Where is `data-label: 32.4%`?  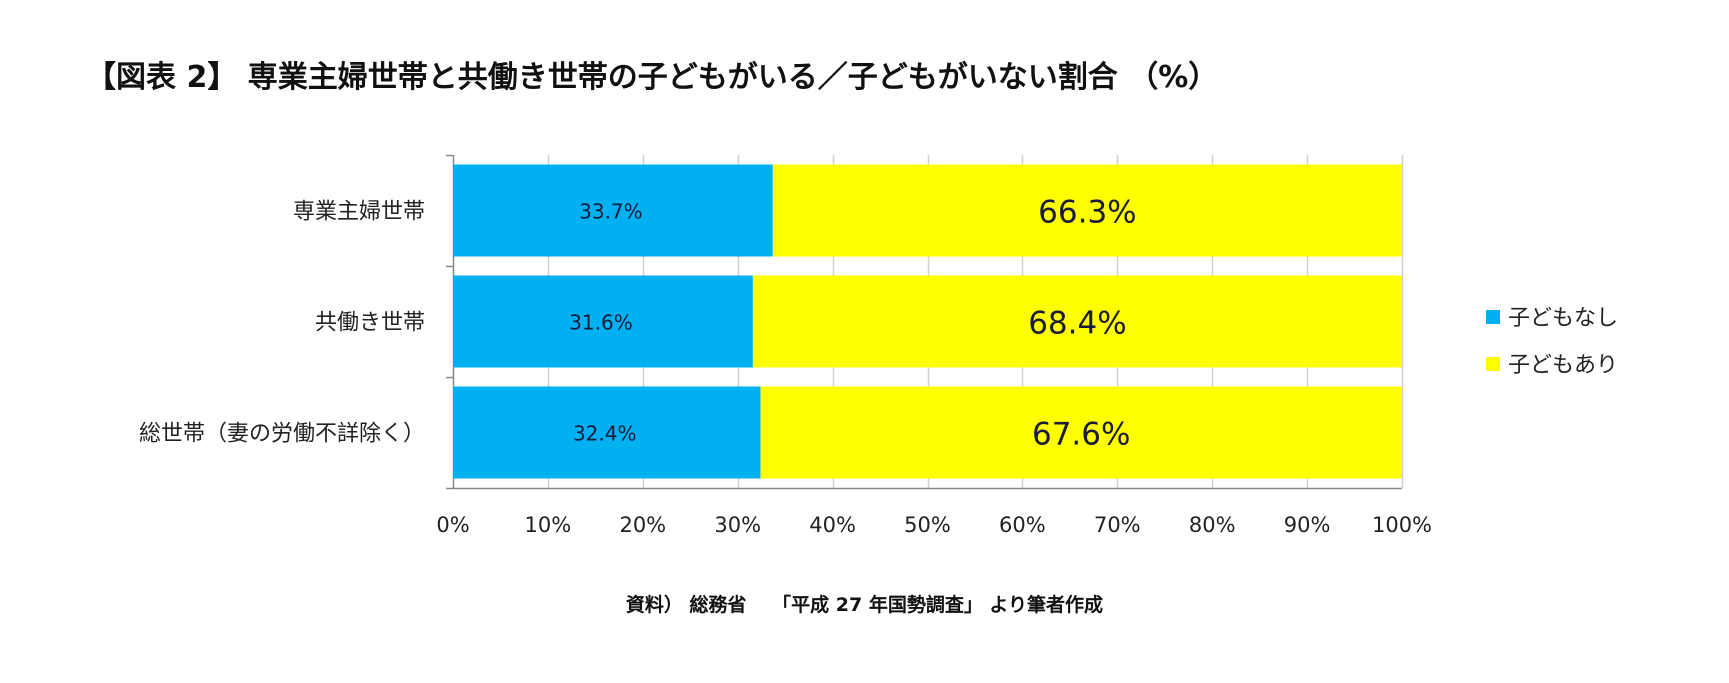 data-label: 32.4% is located at coordinates (605, 434).